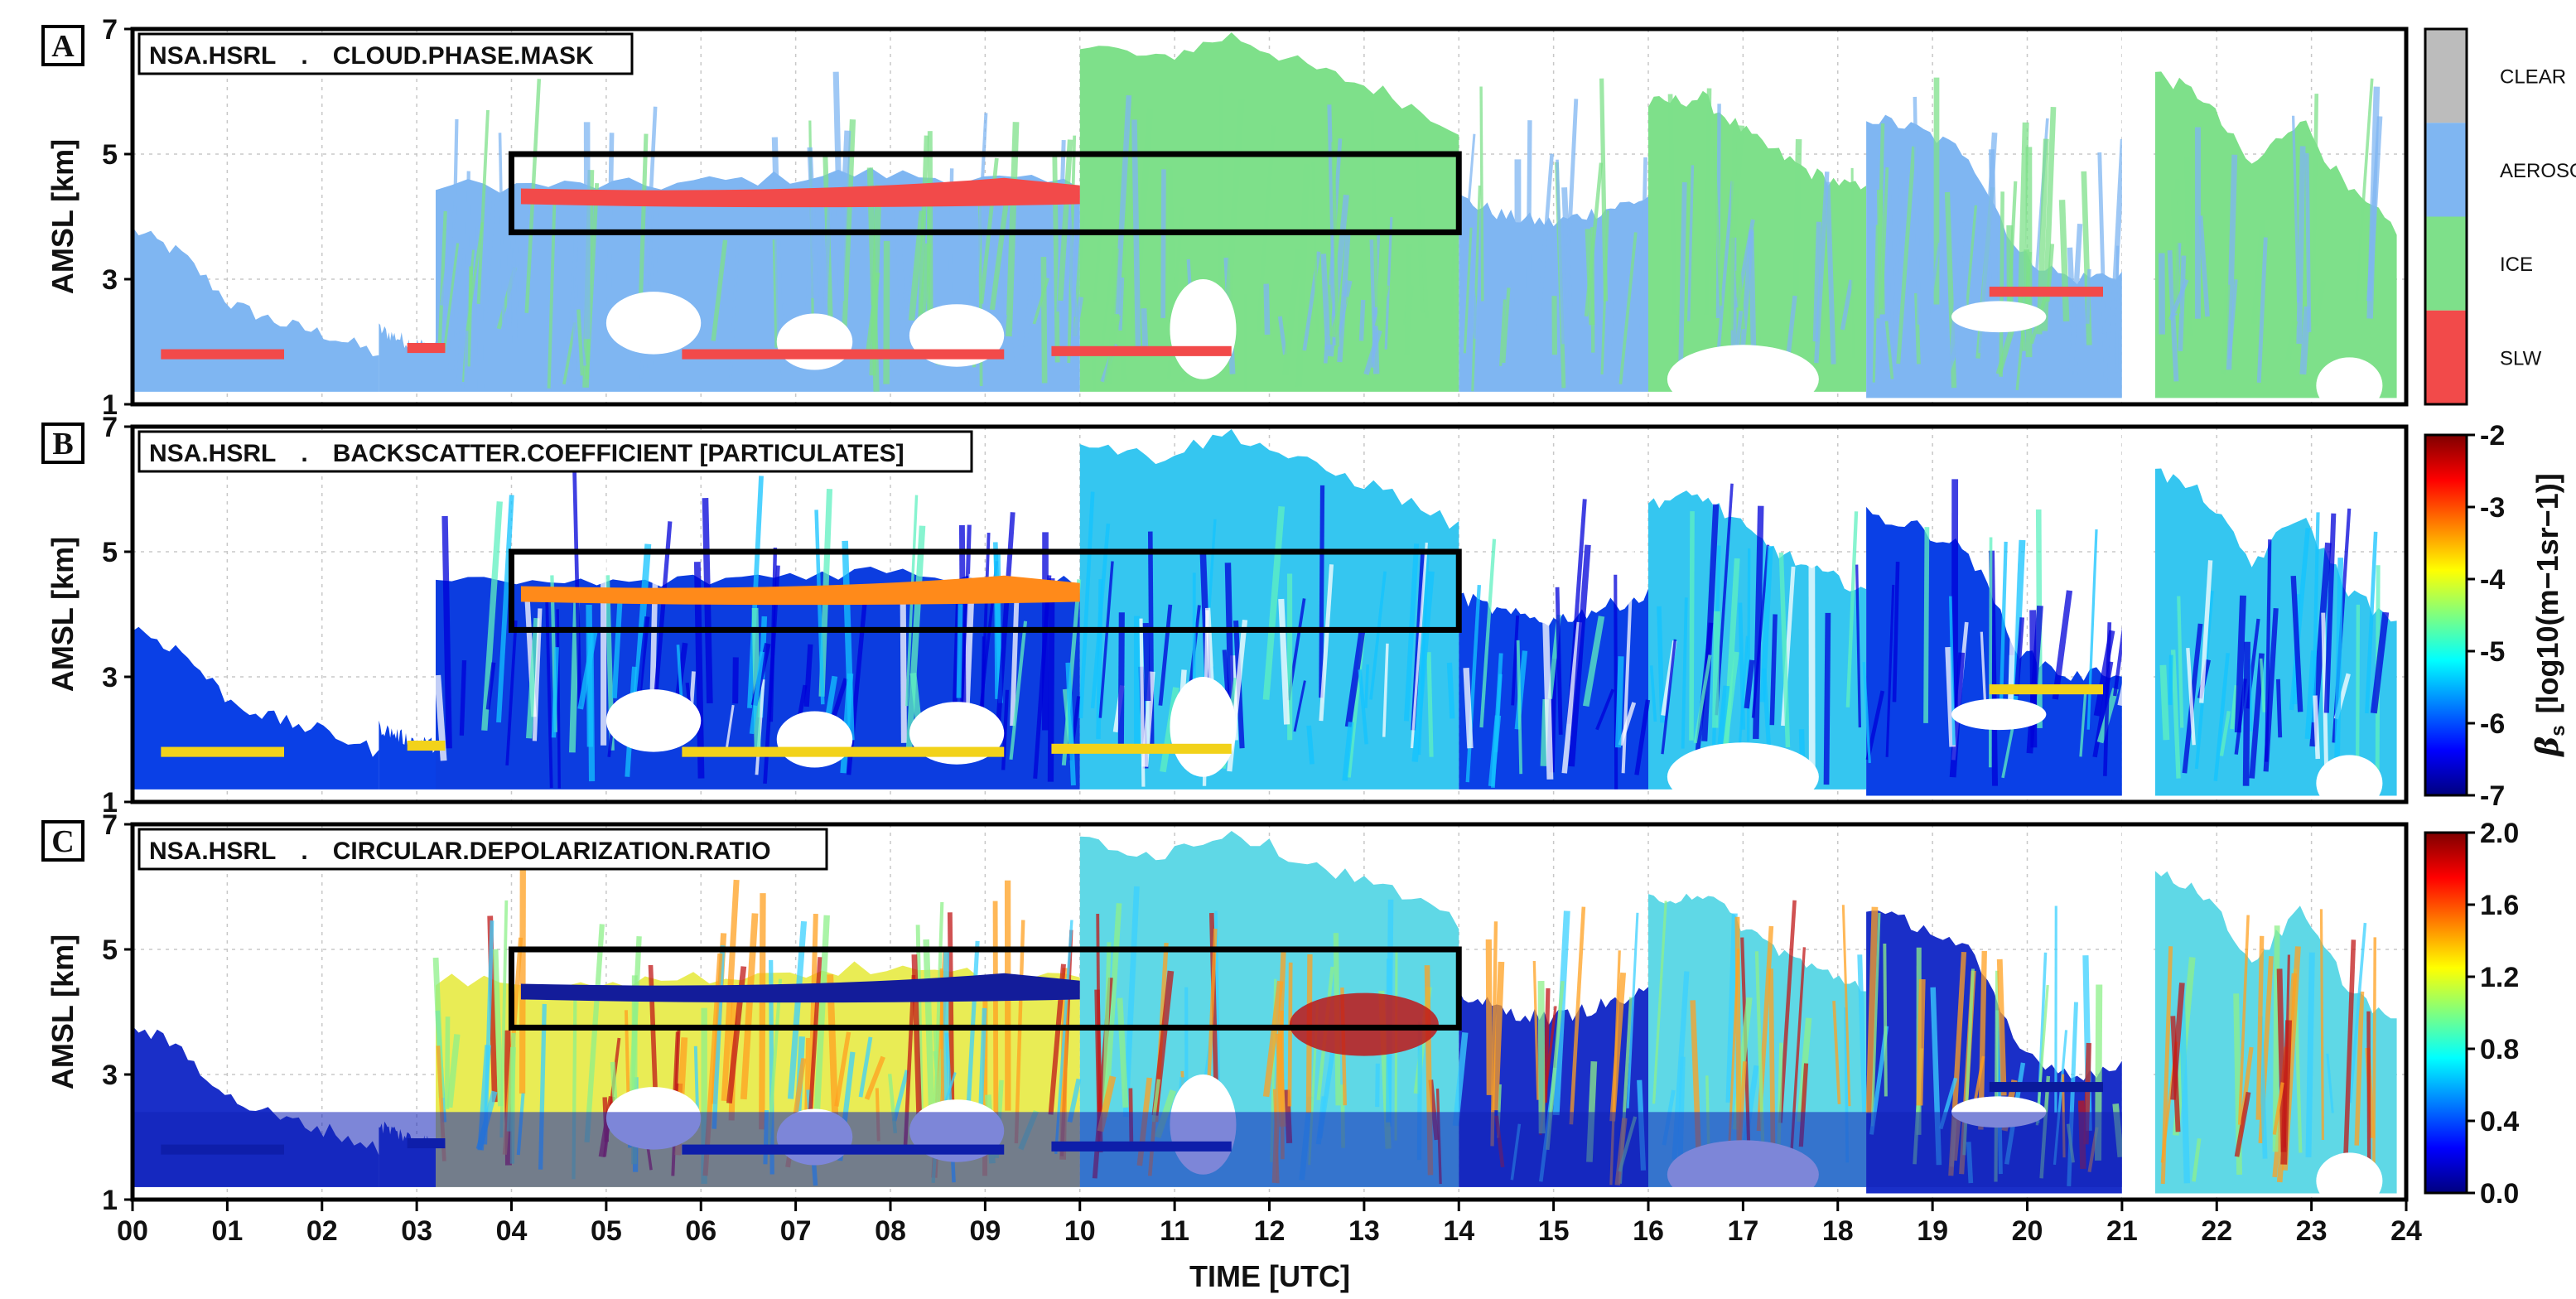  Describe the element at coordinates (1364, 1024) in the screenshot. I see `high-depol-region` at that location.